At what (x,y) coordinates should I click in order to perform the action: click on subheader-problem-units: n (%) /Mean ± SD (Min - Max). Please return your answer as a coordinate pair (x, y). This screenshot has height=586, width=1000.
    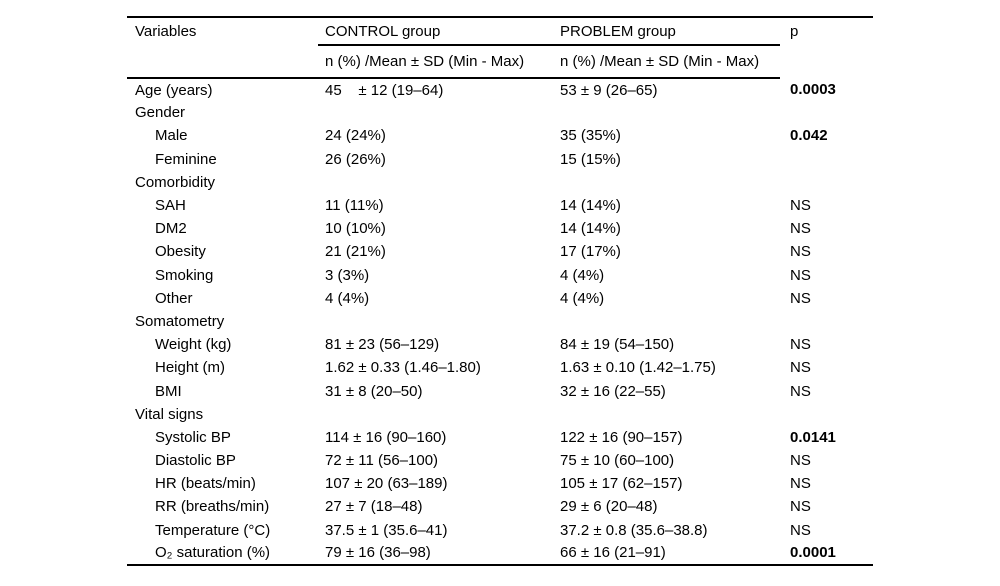
    Looking at the image, I should click on (666, 62).